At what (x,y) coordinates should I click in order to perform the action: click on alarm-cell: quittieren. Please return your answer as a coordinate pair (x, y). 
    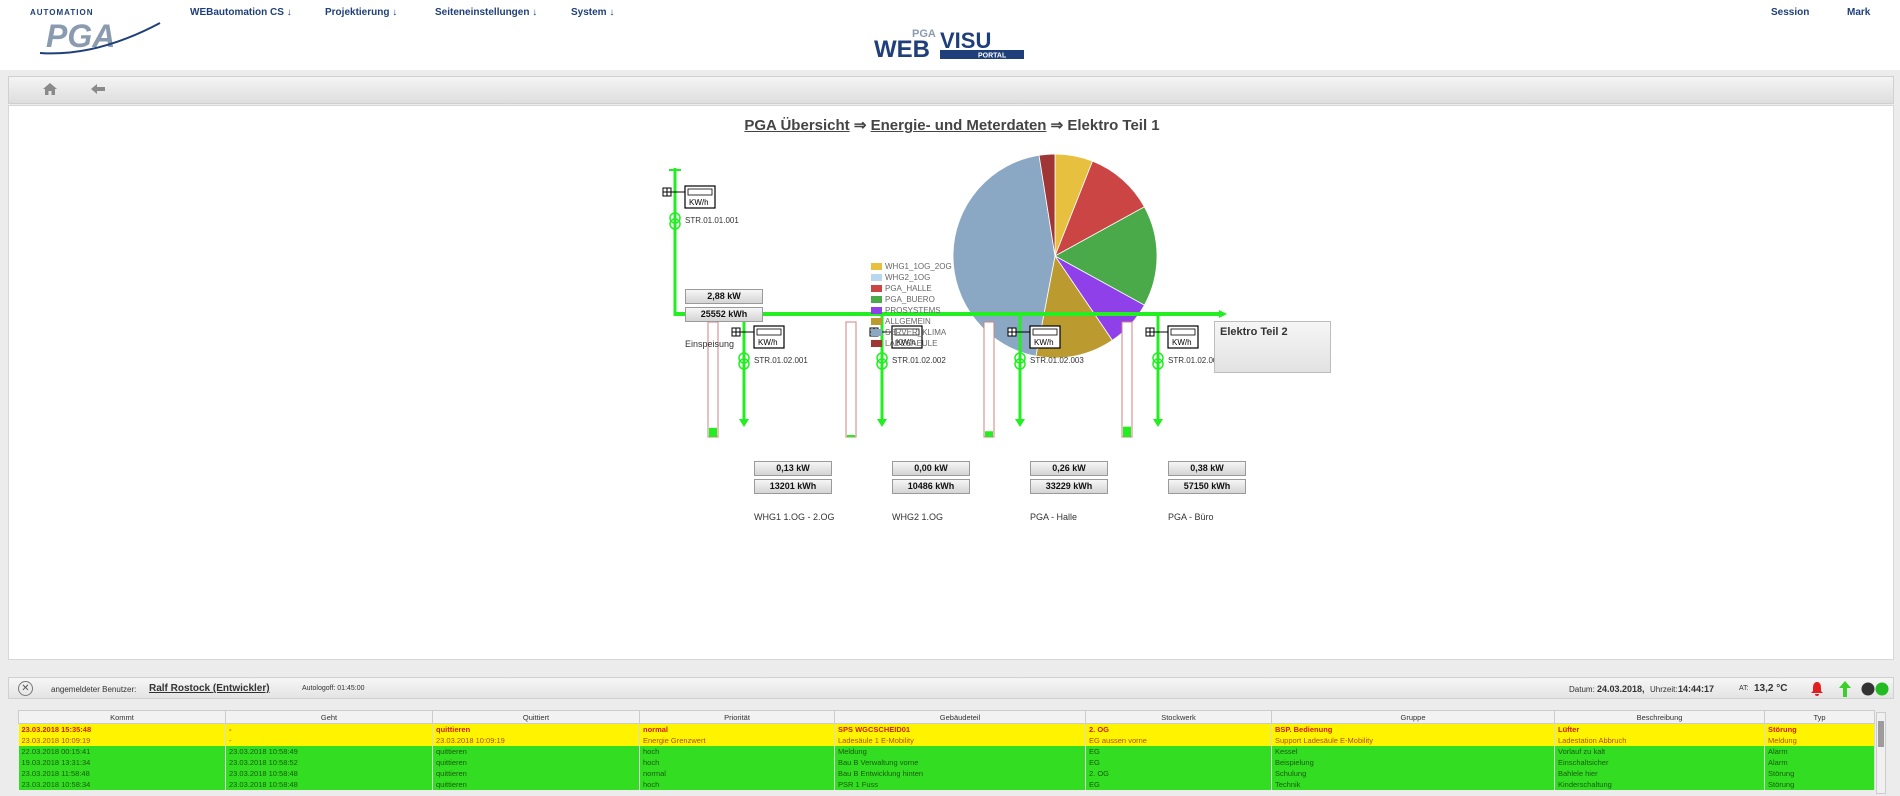
    Looking at the image, I should click on (536, 762).